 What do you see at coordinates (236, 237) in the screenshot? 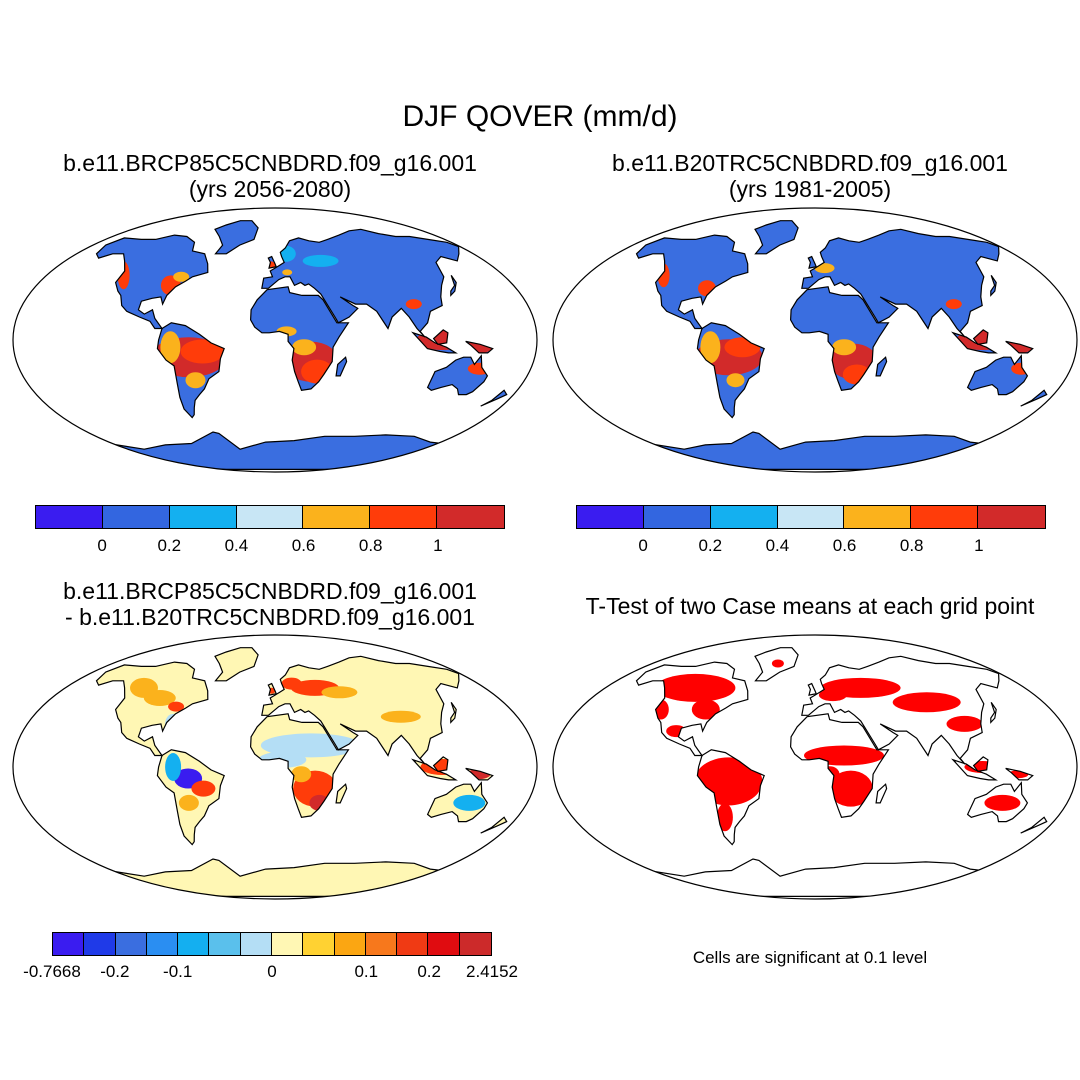
I see `future-coastline-greenland` at bounding box center [236, 237].